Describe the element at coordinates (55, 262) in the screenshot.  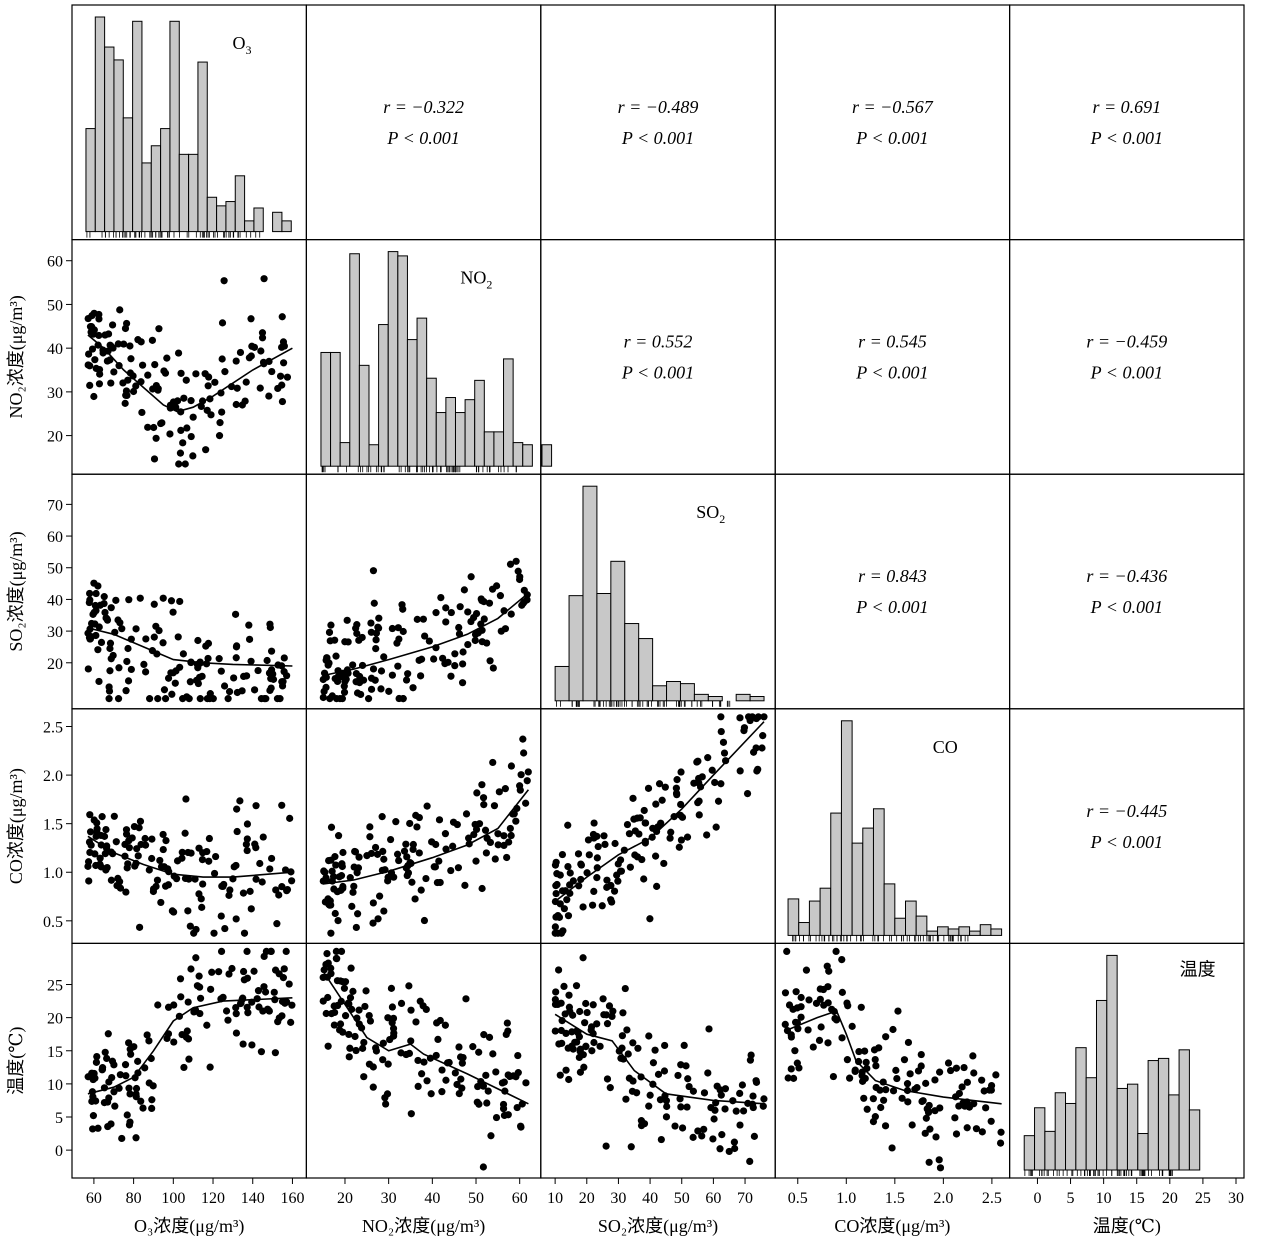
I see `y-tick-label-1-4: 60` at that location.